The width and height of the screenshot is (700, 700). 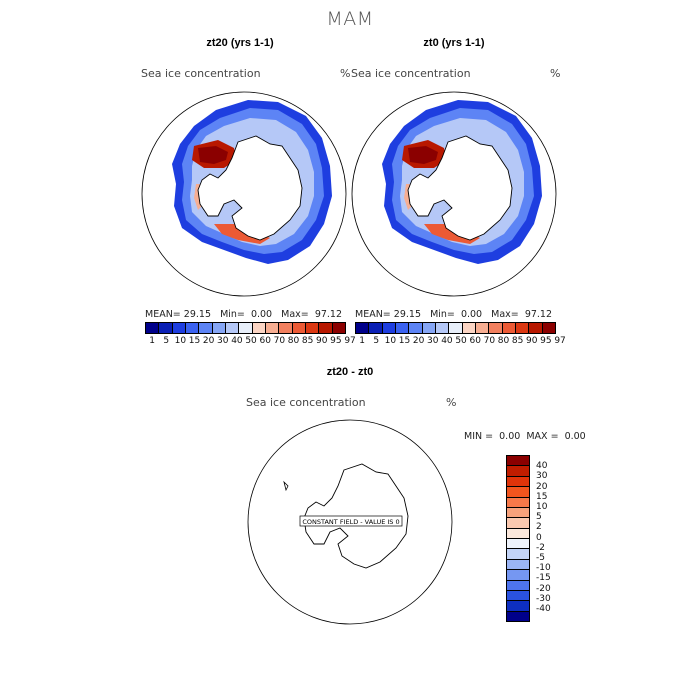 What do you see at coordinates (307, 341) in the screenshot?
I see `panel-1-colorbar-tick: 85` at bounding box center [307, 341].